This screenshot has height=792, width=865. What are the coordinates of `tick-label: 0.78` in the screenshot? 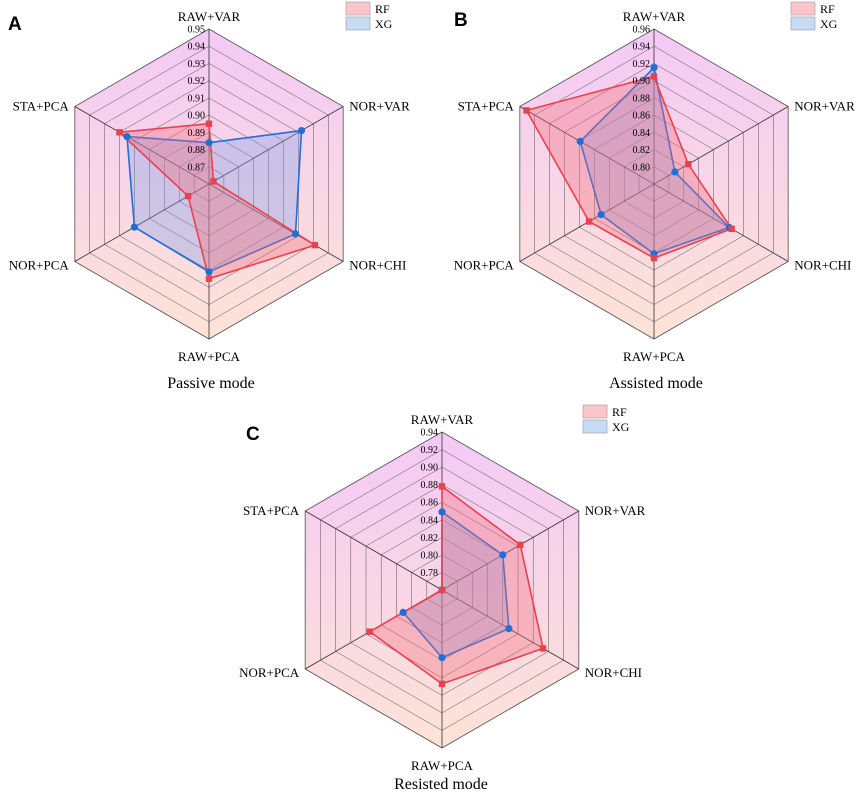 It's located at (430, 573).